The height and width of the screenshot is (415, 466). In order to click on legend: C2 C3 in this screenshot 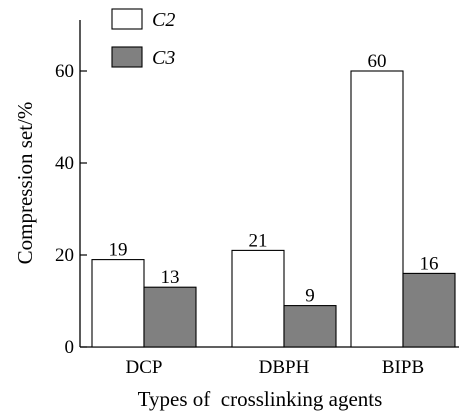, I will do `click(143, 38)`.